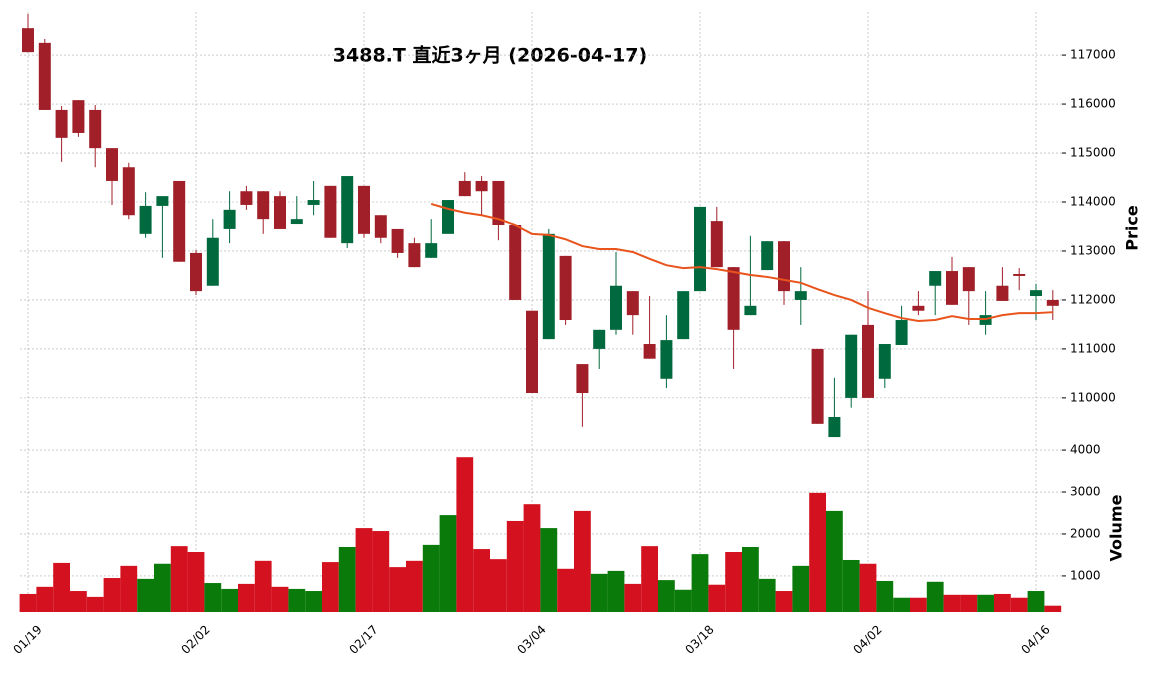 The width and height of the screenshot is (1152, 674). Describe the element at coordinates (1085, 575) in the screenshot. I see `y2-tick-label: 1000` at that location.